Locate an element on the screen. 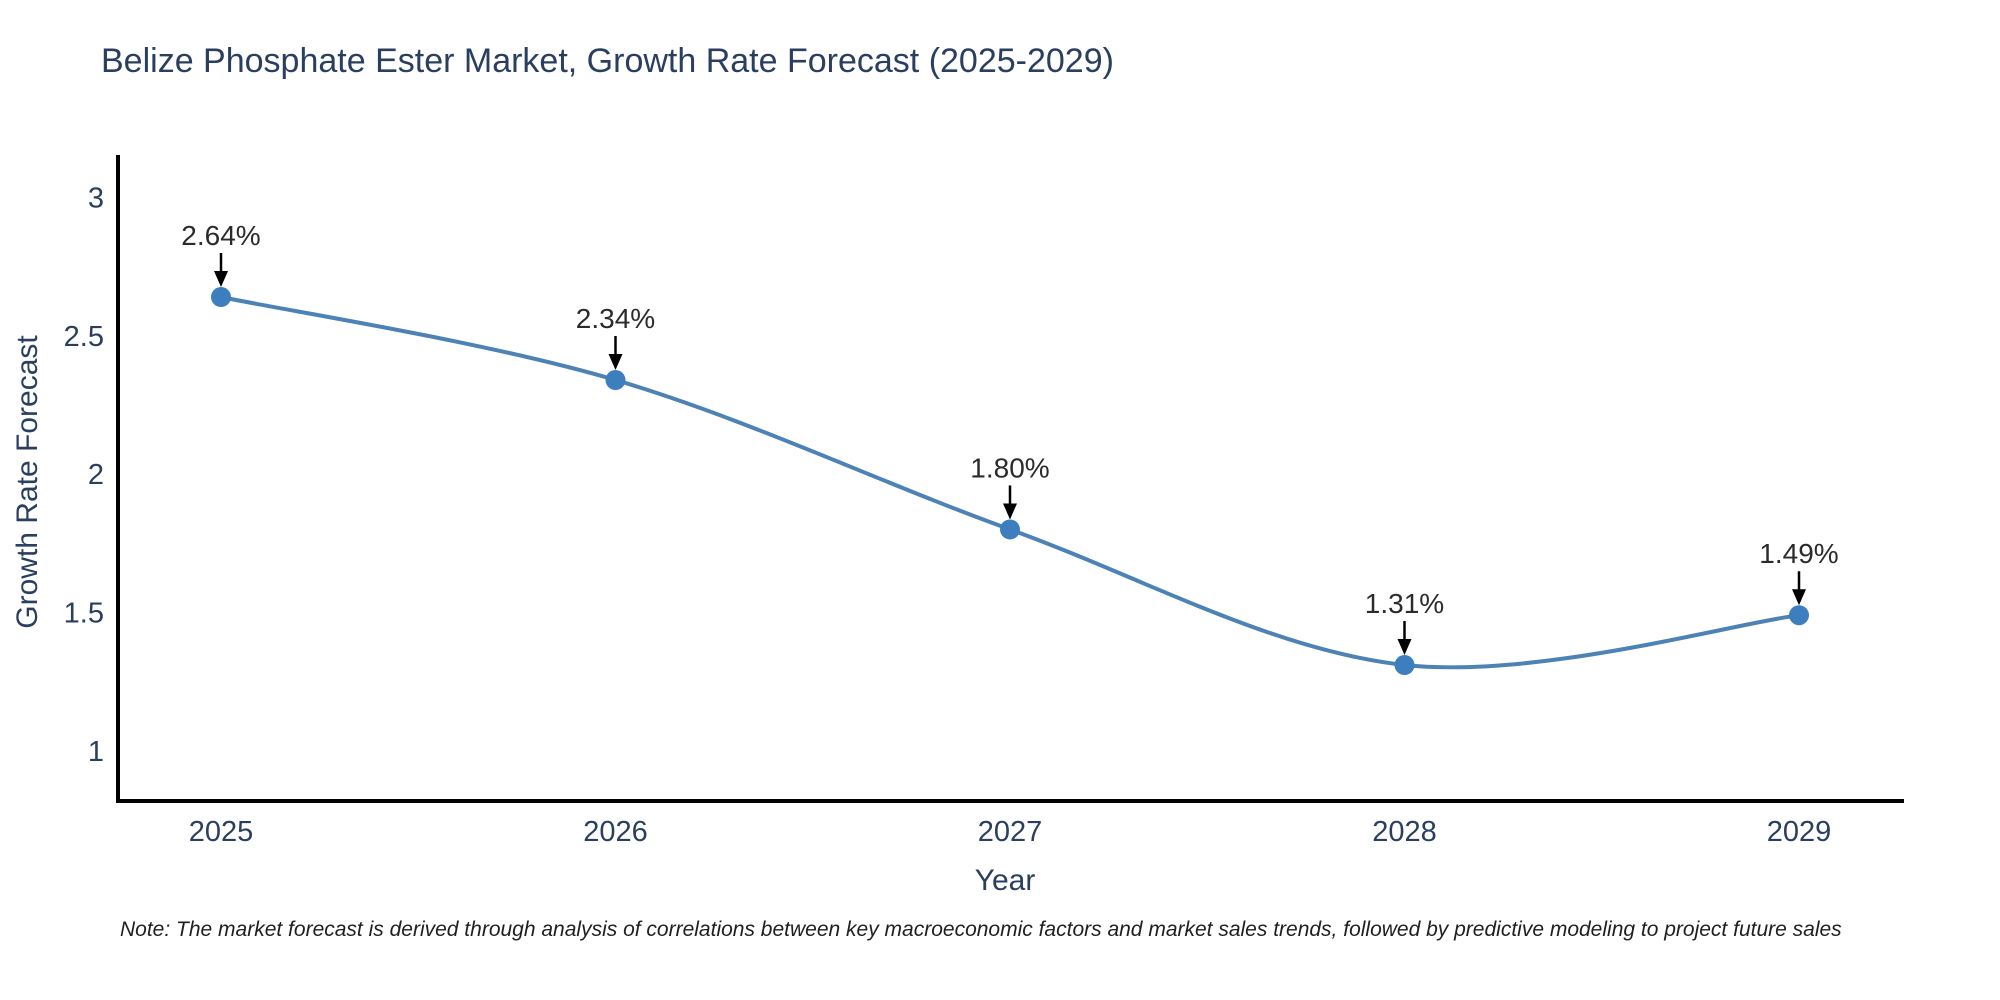  annotation-label: 1.31% is located at coordinates (1404, 603).